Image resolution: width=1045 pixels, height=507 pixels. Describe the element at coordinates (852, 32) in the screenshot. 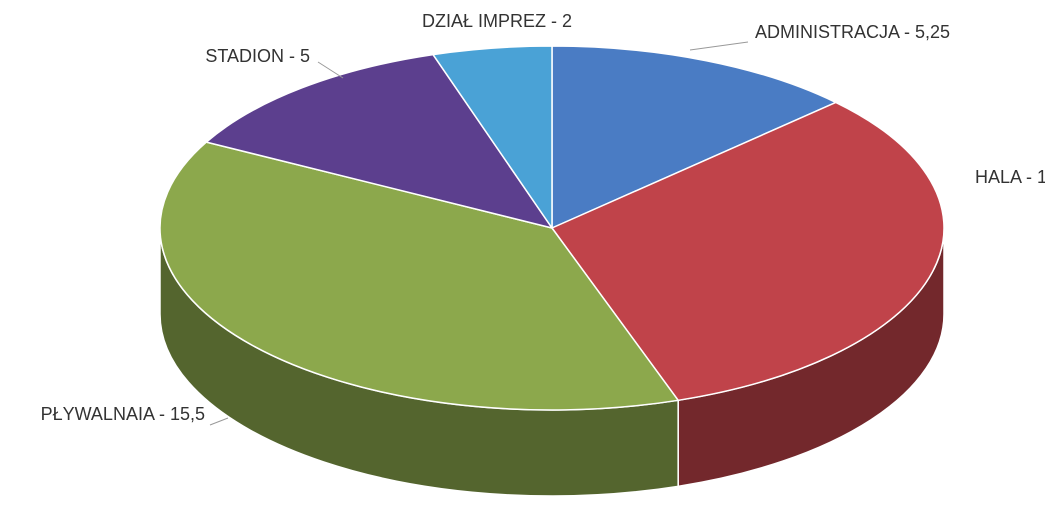

I see `data-label: ADMINISTRACJA - 5,25` at that location.